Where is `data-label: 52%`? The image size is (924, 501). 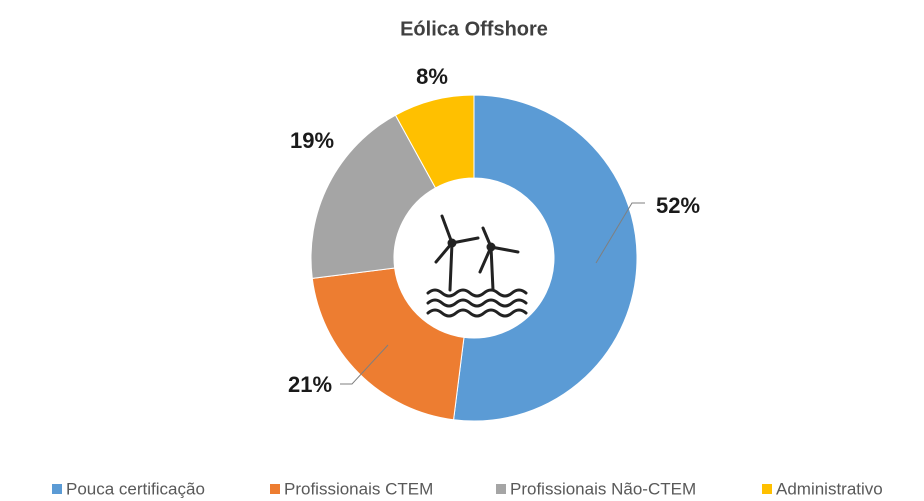 data-label: 52% is located at coordinates (678, 205).